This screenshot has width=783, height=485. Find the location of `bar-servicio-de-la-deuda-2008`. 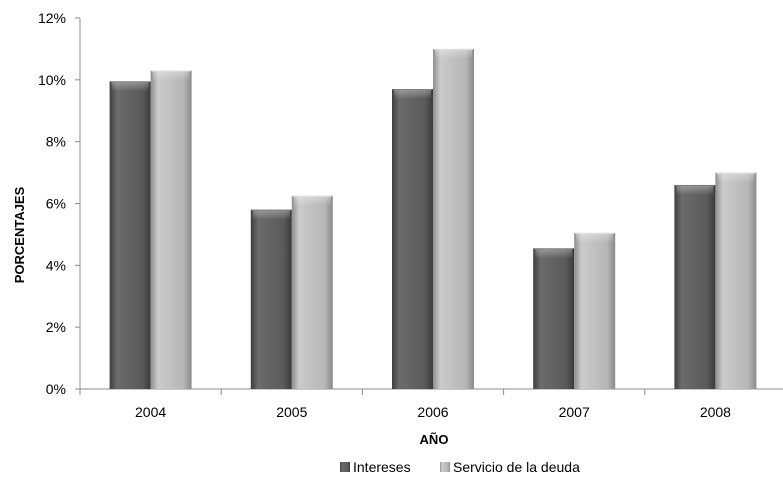

bar-servicio-de-la-deuda-2008 is located at coordinates (736, 280).